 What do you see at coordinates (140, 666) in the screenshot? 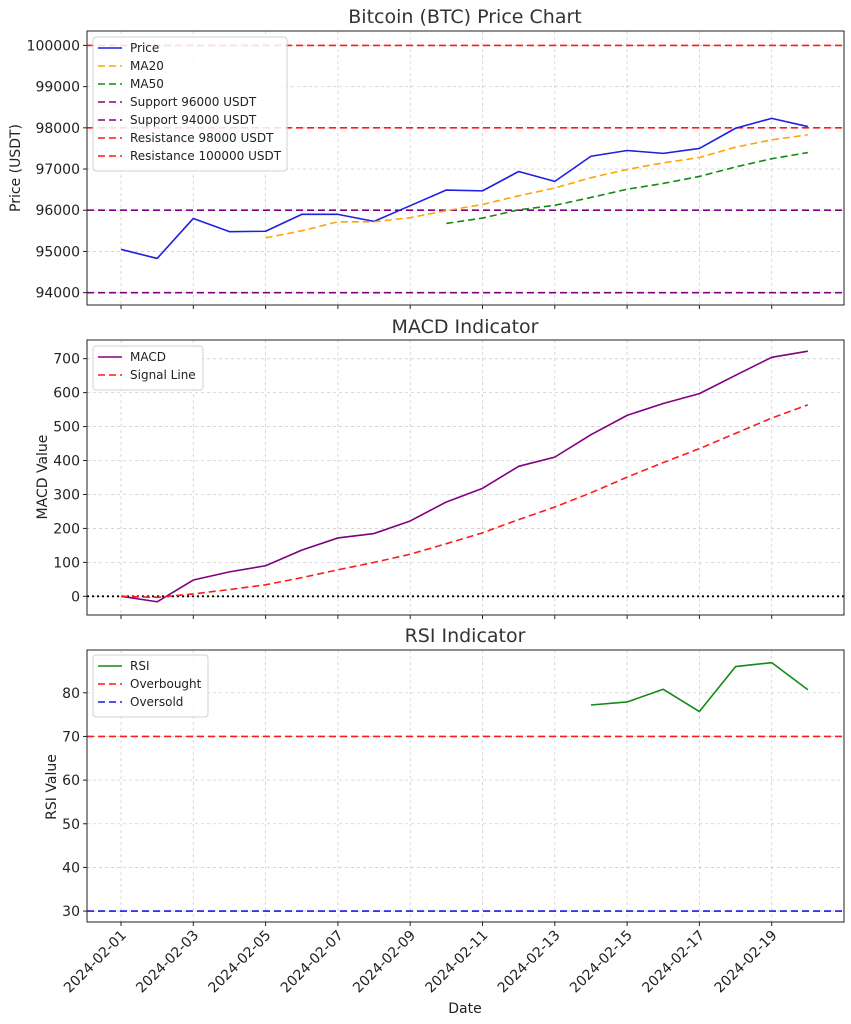
I see `rsi-legend-label: RSI` at bounding box center [140, 666].